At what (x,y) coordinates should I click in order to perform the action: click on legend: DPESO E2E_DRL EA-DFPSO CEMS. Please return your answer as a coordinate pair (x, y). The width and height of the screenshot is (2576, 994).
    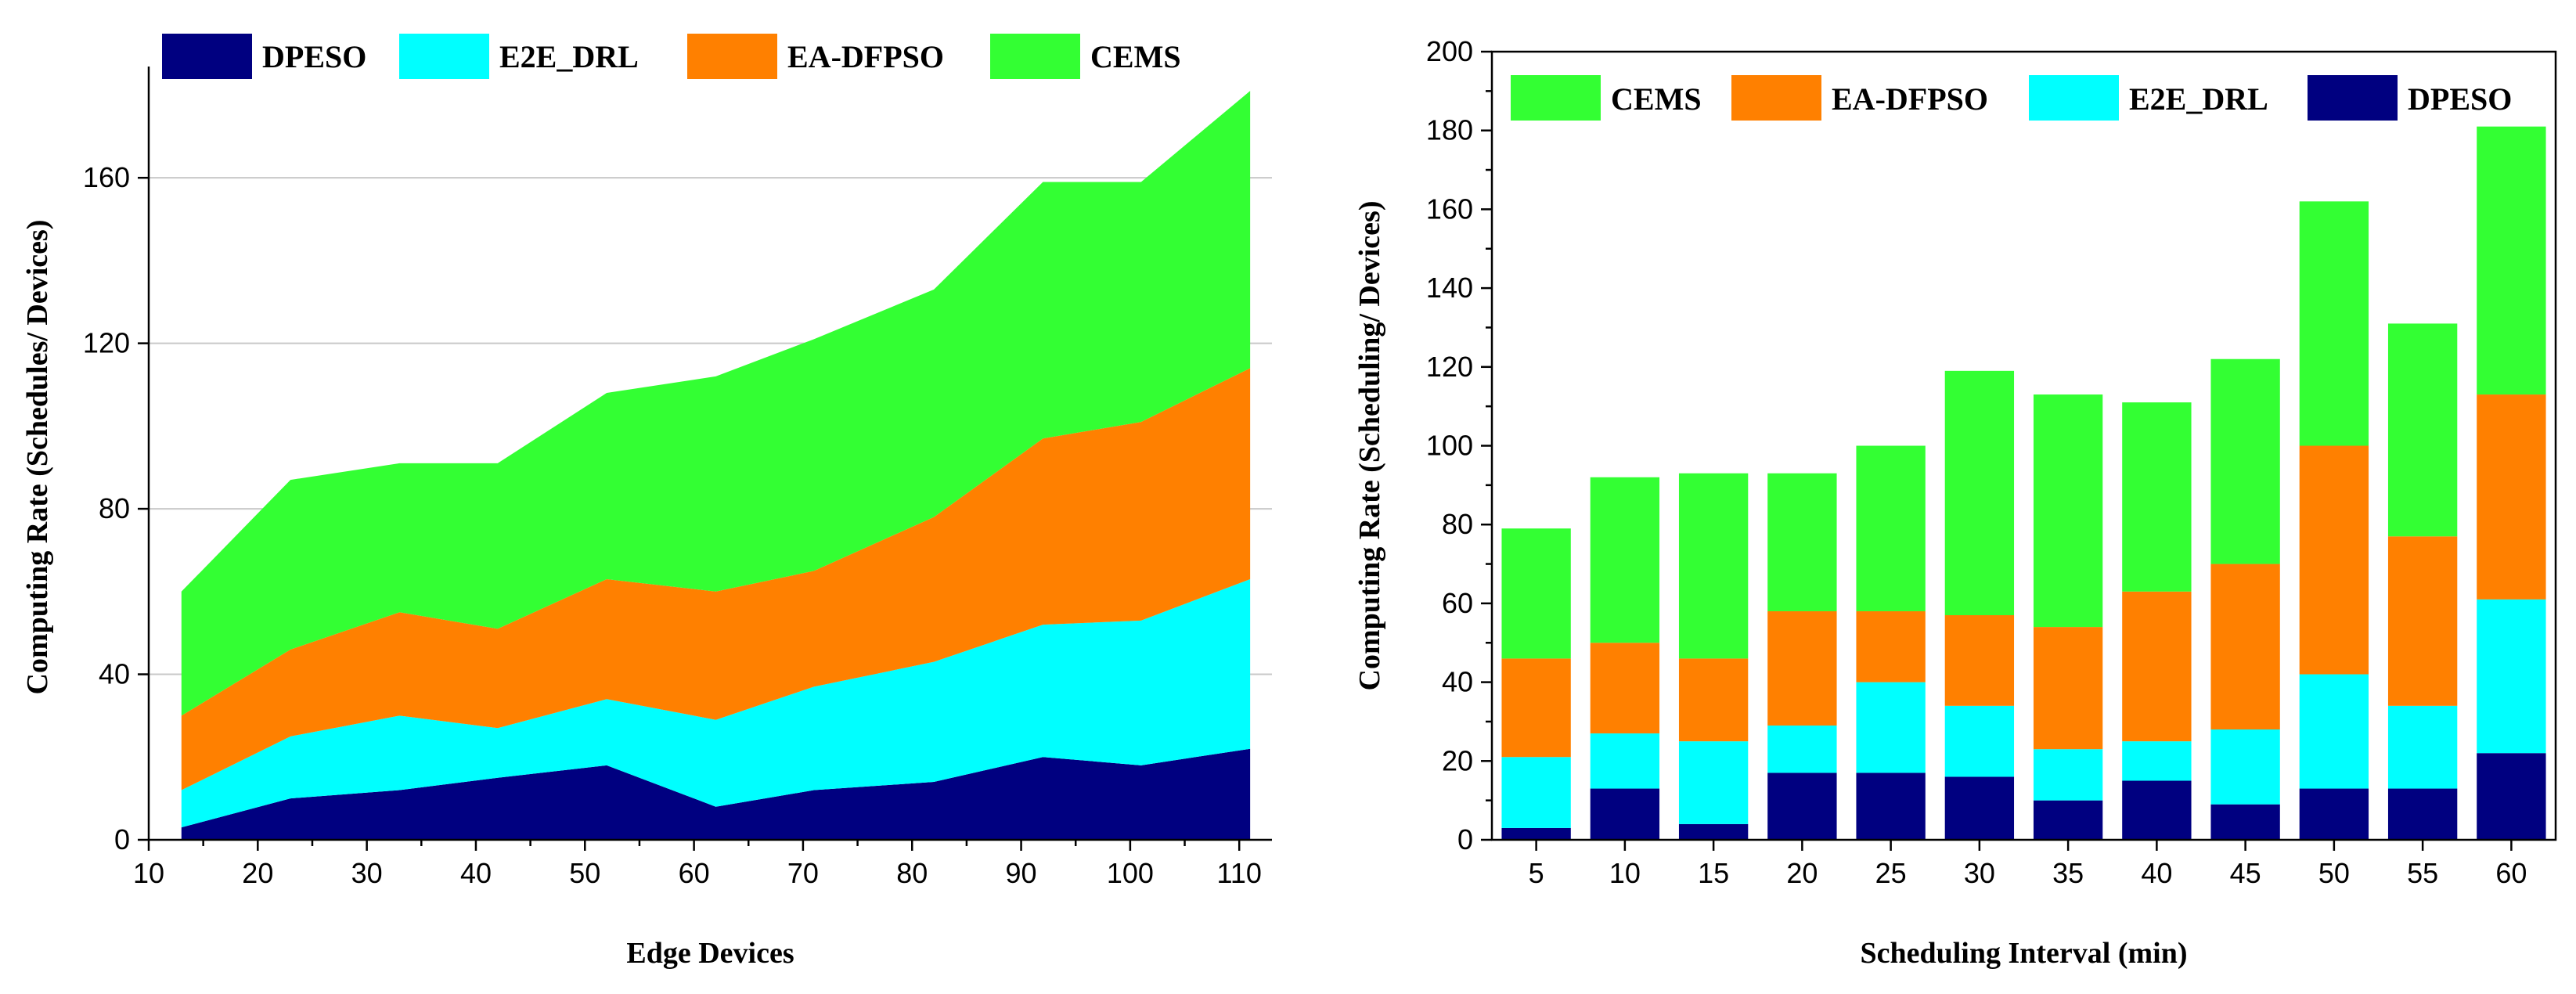
    Looking at the image, I should click on (671, 57).